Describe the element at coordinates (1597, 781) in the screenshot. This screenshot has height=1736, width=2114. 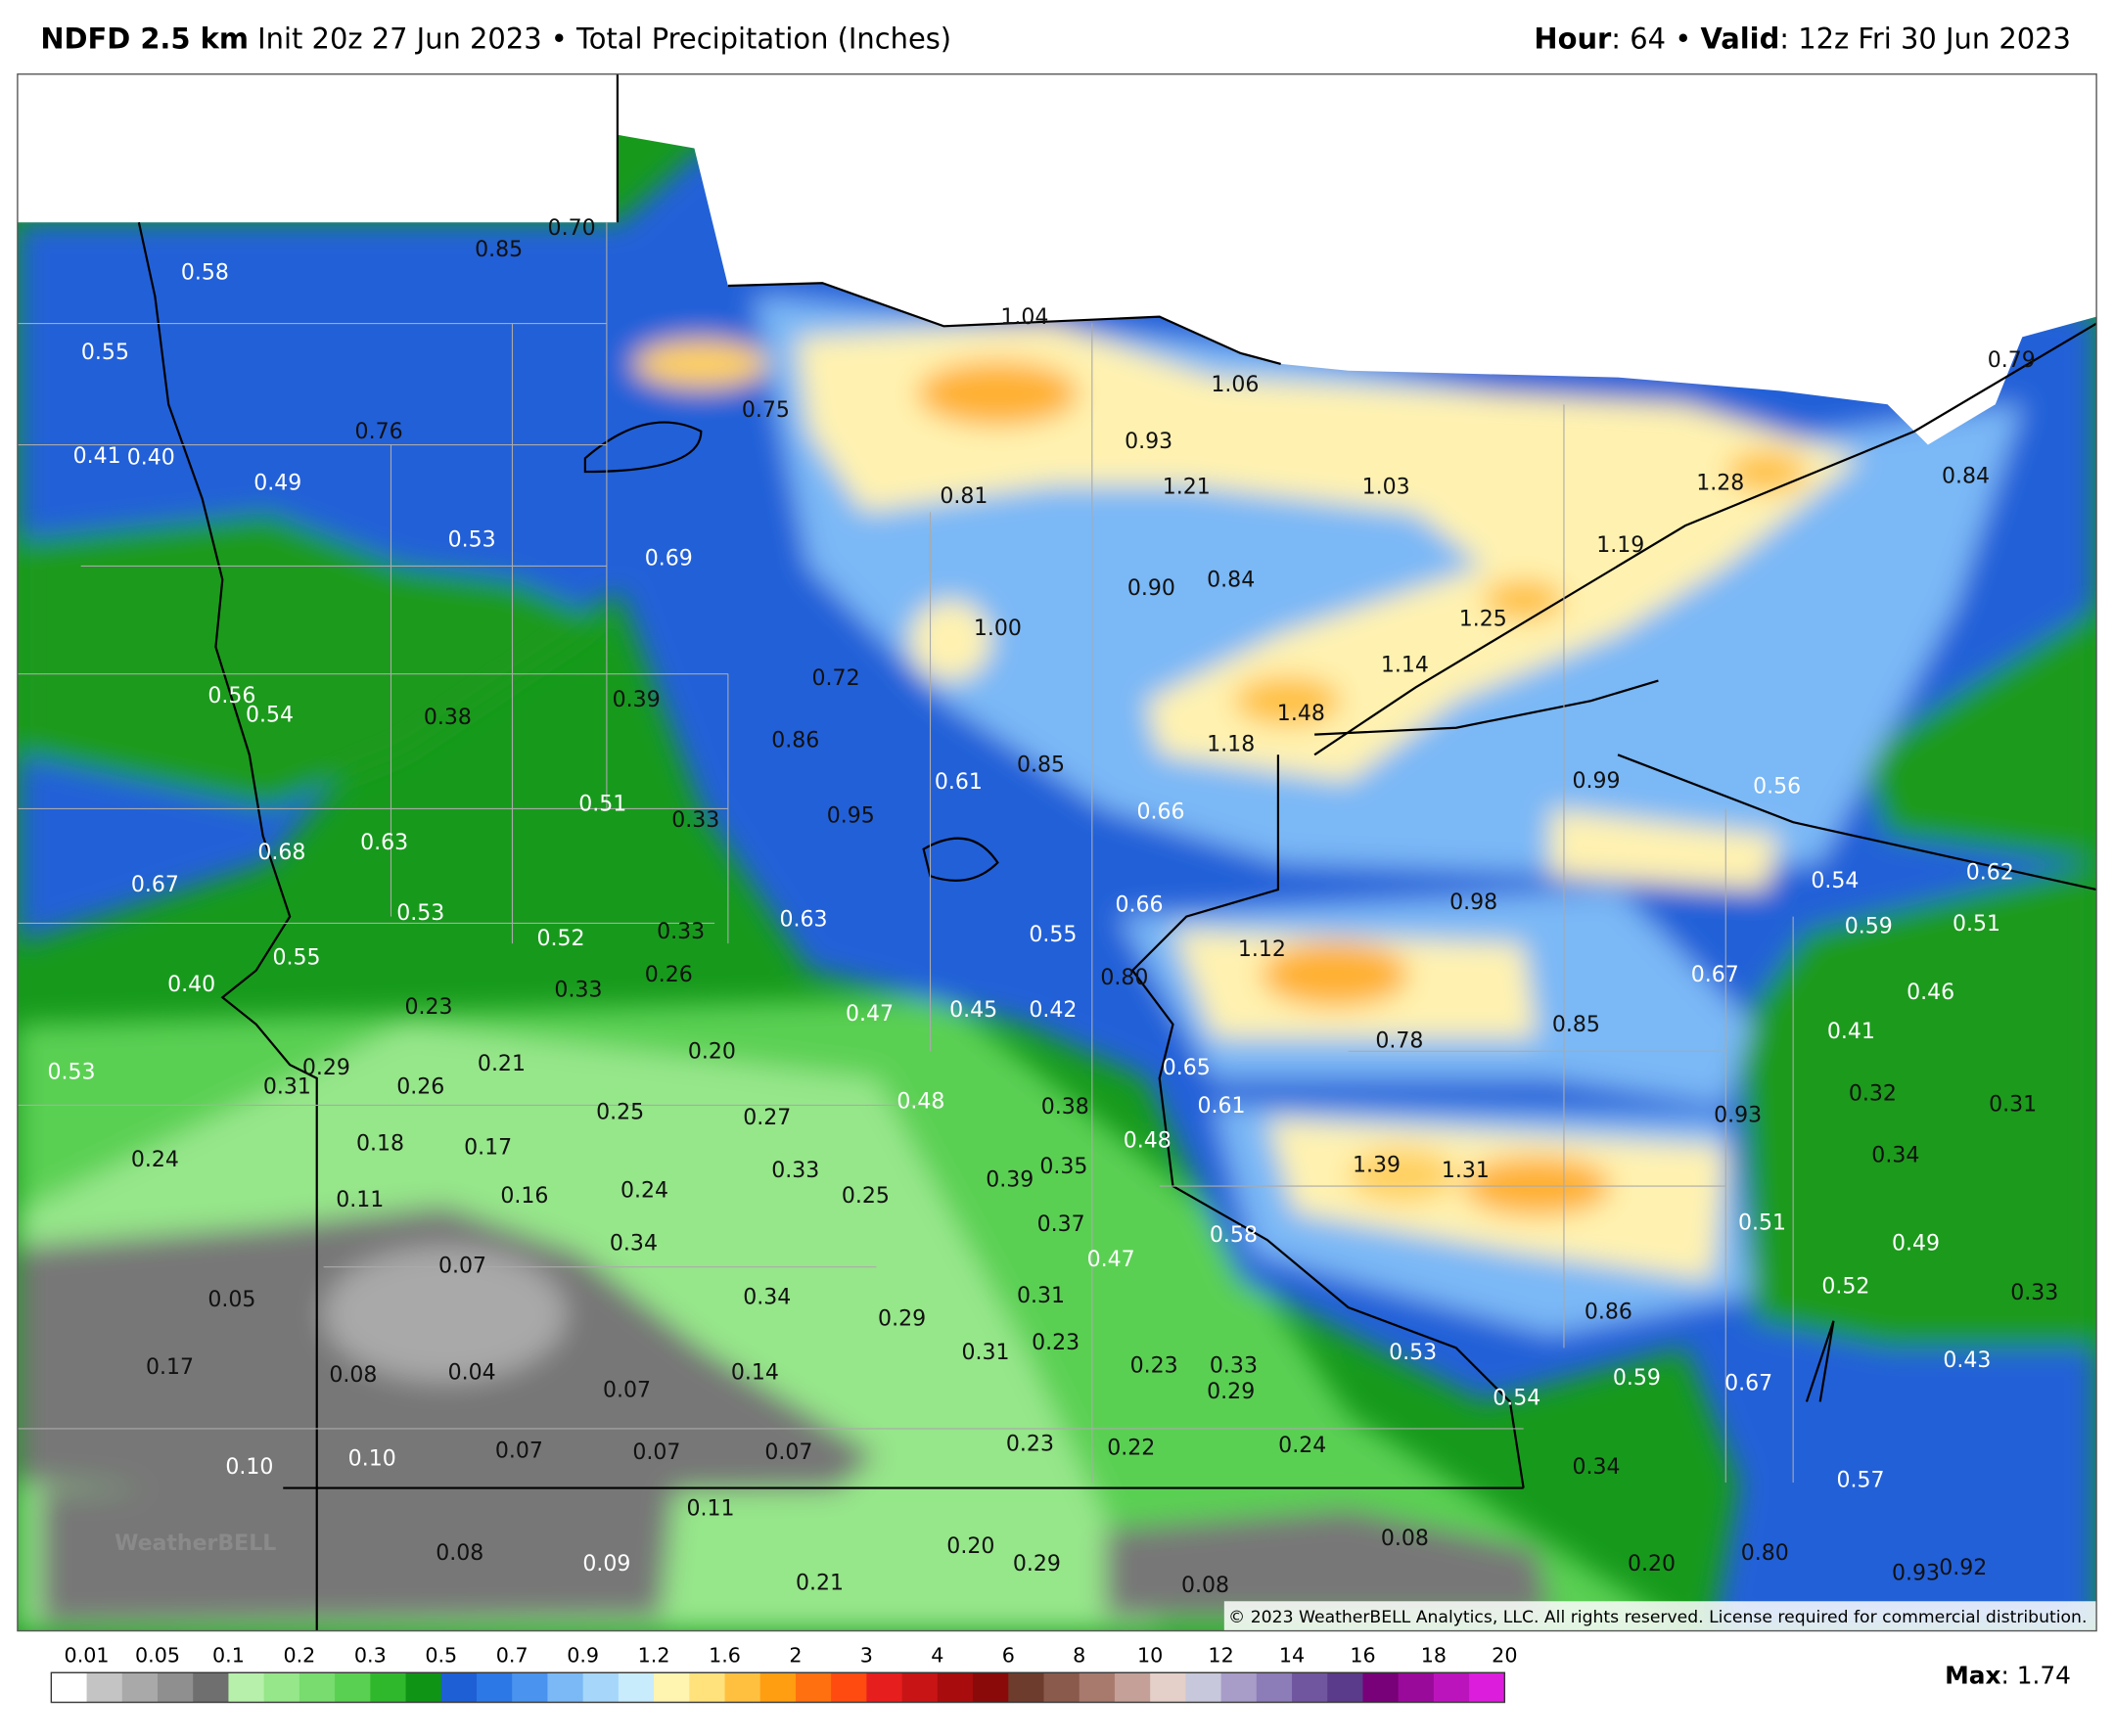
I see `value-label: 0.99` at that location.